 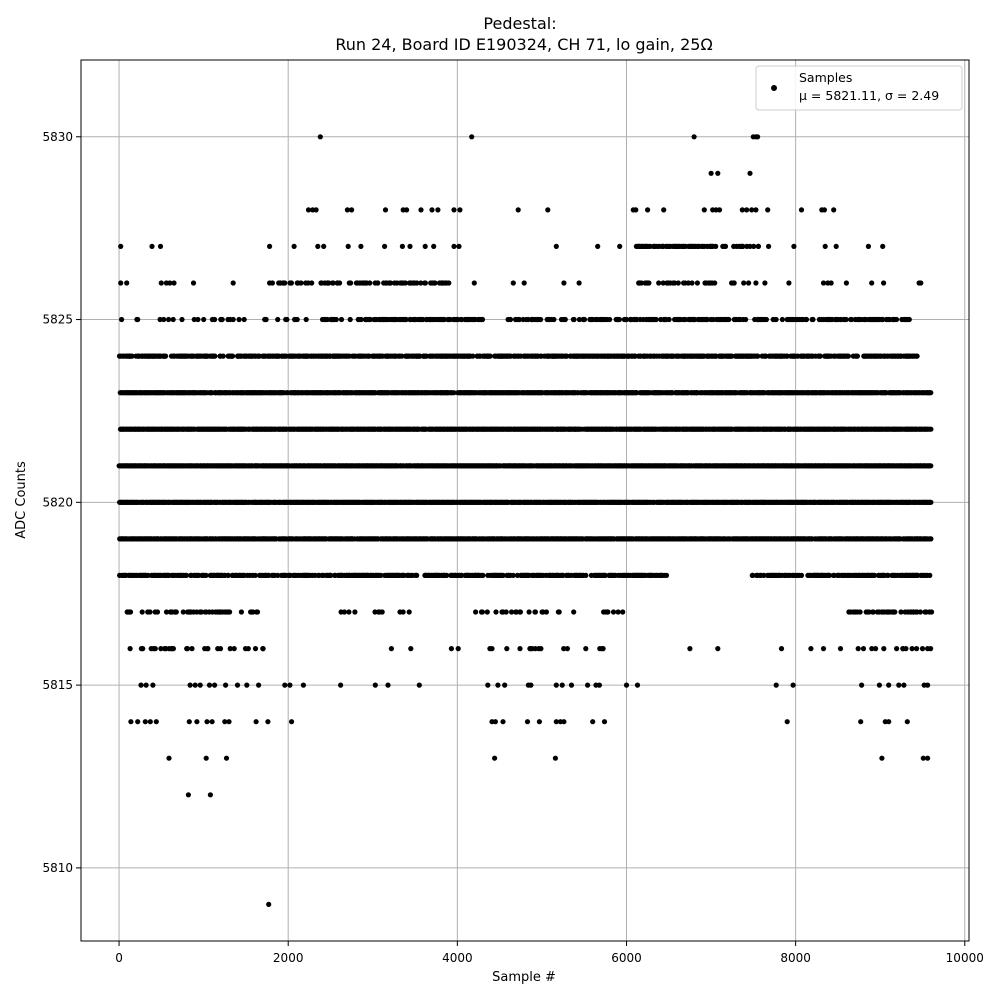 I want to click on chart-title-line1: Pedestal:, so click(x=519, y=23).